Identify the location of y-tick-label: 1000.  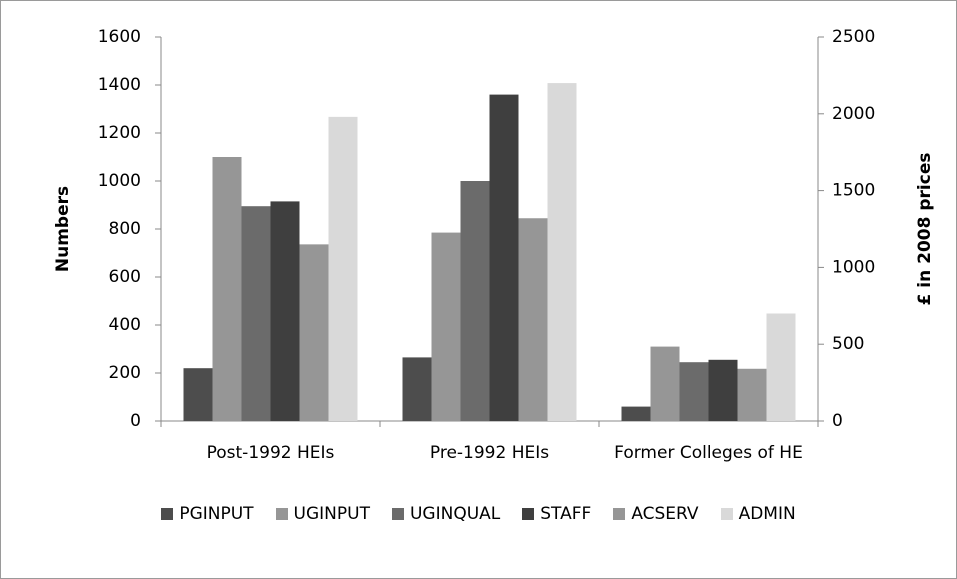
(119, 181).